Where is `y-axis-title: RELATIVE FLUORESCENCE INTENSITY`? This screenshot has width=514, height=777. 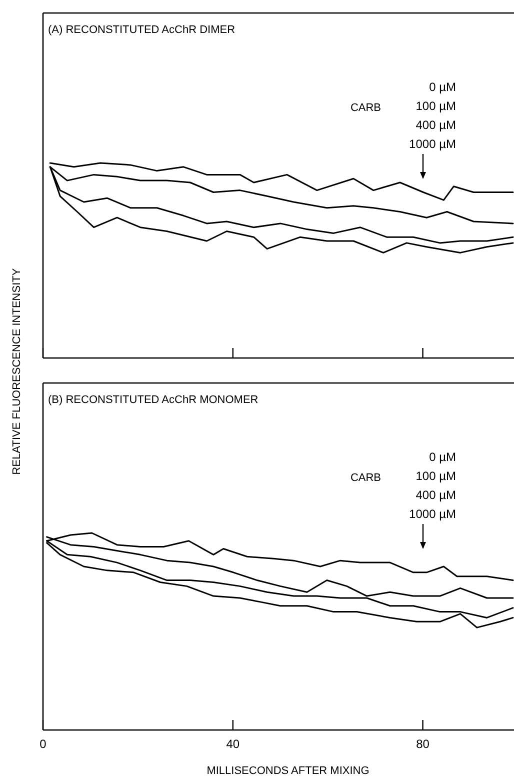 y-axis-title: RELATIVE FLUORESCENCE INTENSITY is located at coordinates (17, 371).